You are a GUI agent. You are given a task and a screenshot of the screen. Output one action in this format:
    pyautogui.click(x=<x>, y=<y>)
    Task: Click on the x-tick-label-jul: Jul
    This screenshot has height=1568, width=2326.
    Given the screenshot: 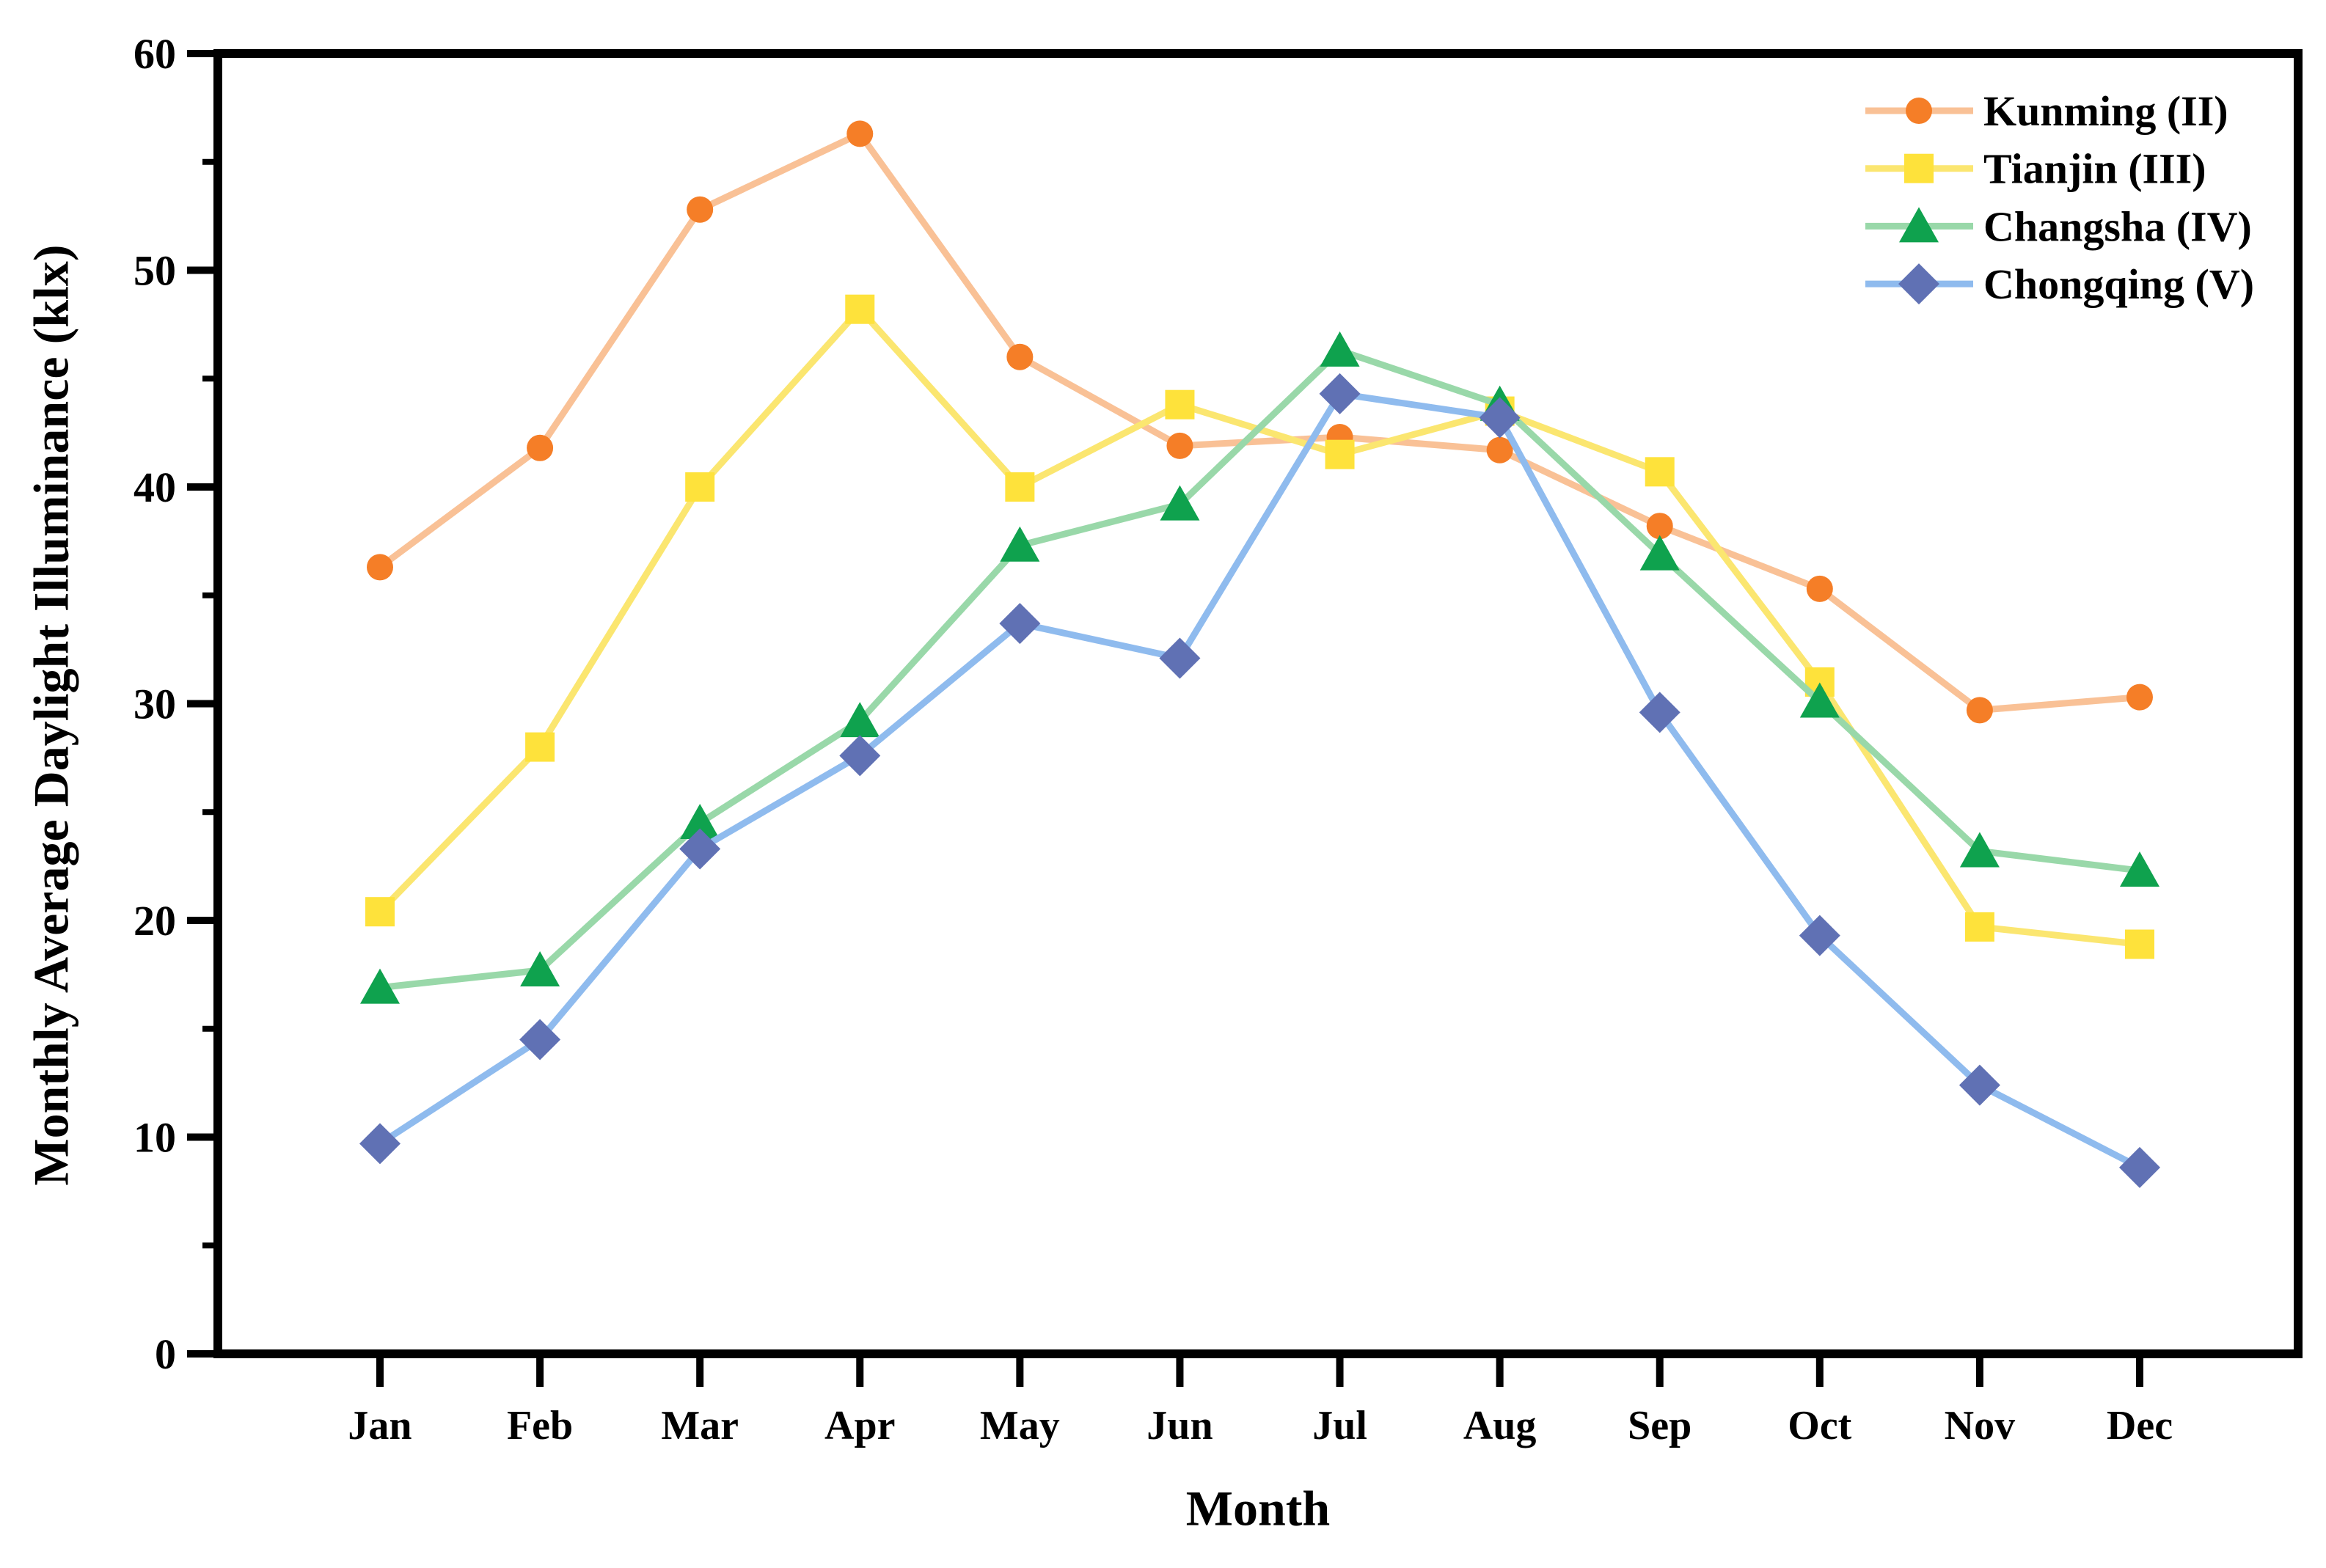 What is the action you would take?
    pyautogui.click(x=1339, y=1425)
    